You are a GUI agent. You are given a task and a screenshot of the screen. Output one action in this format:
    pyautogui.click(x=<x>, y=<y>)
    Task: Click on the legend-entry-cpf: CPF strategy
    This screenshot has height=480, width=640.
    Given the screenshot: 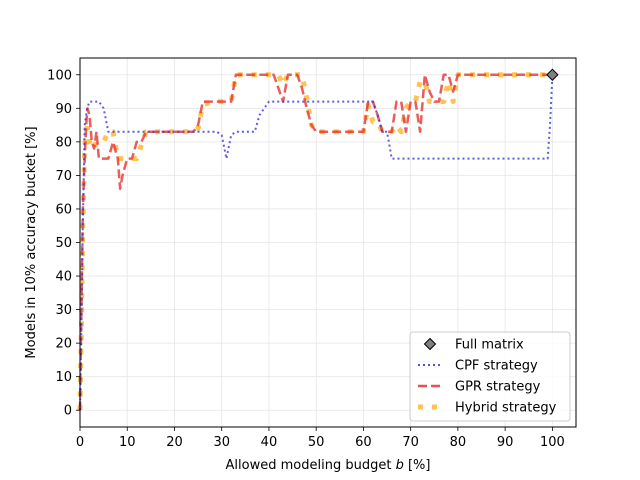 What is the action you would take?
    pyautogui.click(x=478, y=366)
    